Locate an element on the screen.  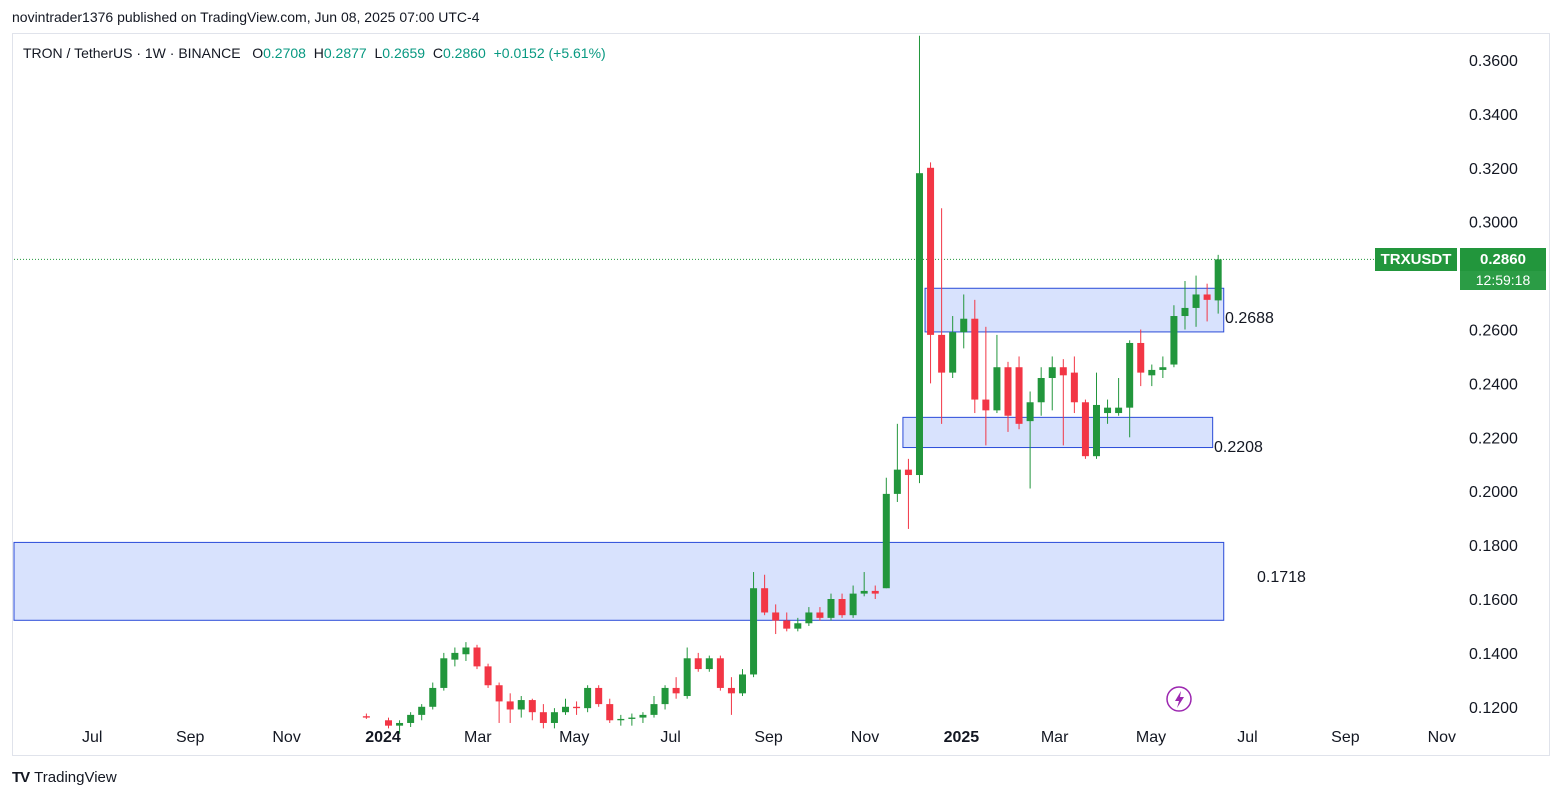
tradingview-brand-text: TradingView is located at coordinates (75, 777).